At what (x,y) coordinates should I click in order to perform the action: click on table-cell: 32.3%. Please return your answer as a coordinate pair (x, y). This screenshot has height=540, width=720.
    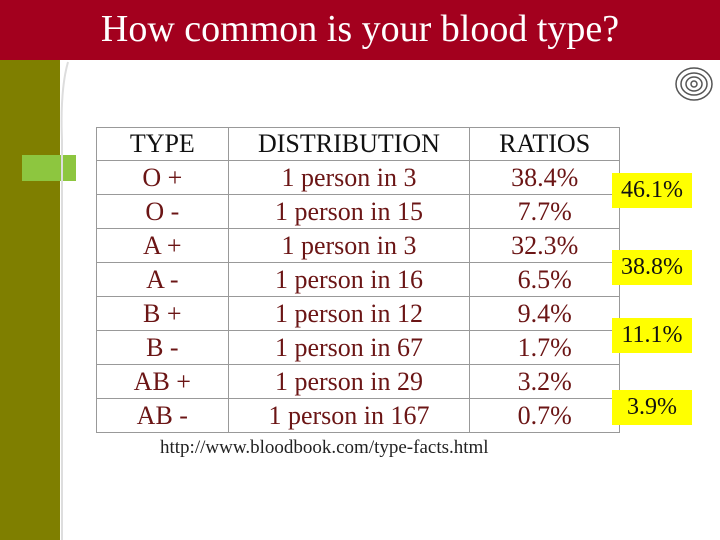
    Looking at the image, I should click on (544, 245).